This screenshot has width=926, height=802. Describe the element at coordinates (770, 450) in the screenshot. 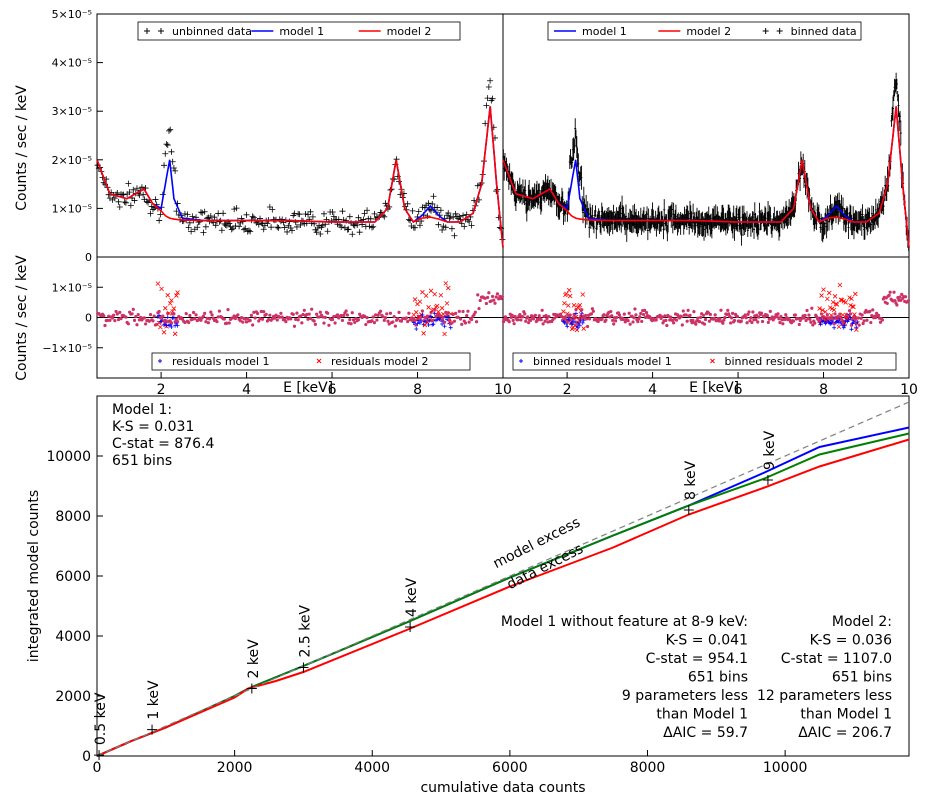

I see `energy-label: 9 keV` at that location.